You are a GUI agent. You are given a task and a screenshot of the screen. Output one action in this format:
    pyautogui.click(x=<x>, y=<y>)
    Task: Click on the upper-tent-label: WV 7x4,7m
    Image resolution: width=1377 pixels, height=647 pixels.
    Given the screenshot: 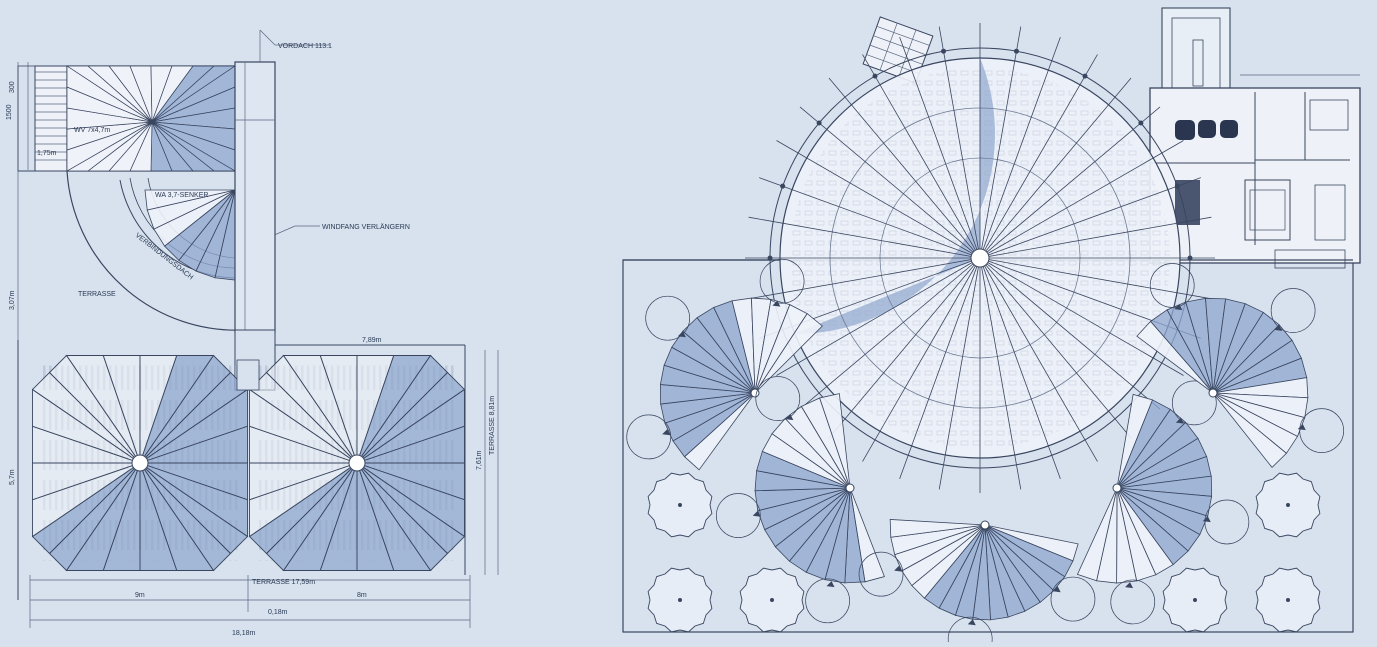 What is the action you would take?
    pyautogui.click(x=92, y=130)
    